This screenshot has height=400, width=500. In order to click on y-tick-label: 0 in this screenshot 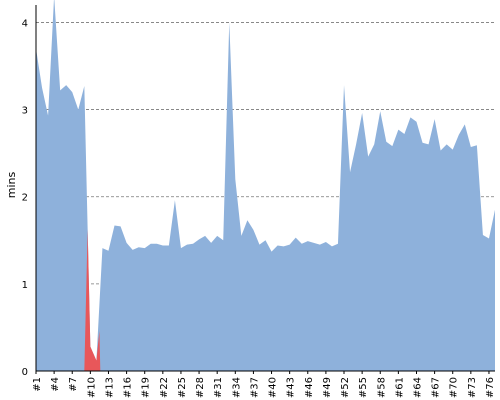, I will do `click(25, 372)`.